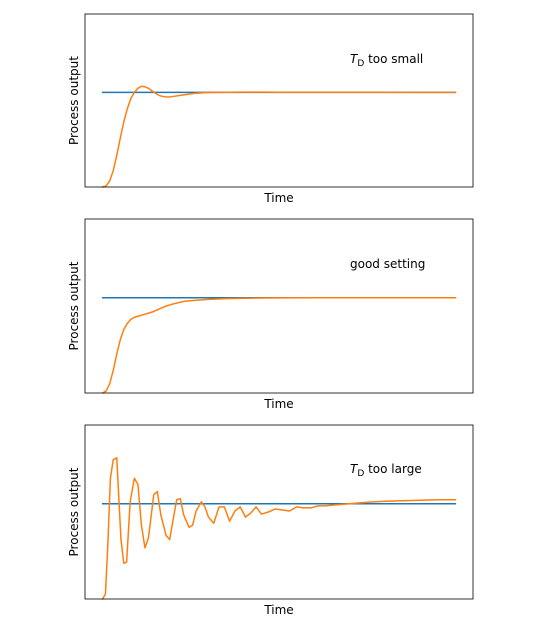 The height and width of the screenshot is (630, 540). Describe the element at coordinates (386, 60) in the screenshot. I see `annotation-1: TD too small` at that location.